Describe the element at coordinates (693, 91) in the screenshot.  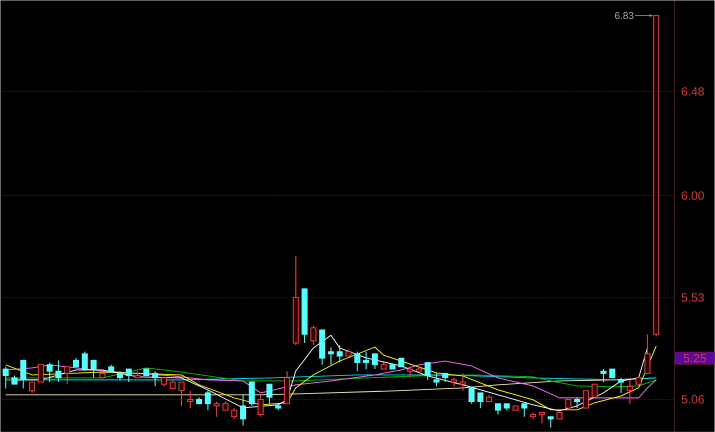
I see `y-tick-label: 6.48` at that location.